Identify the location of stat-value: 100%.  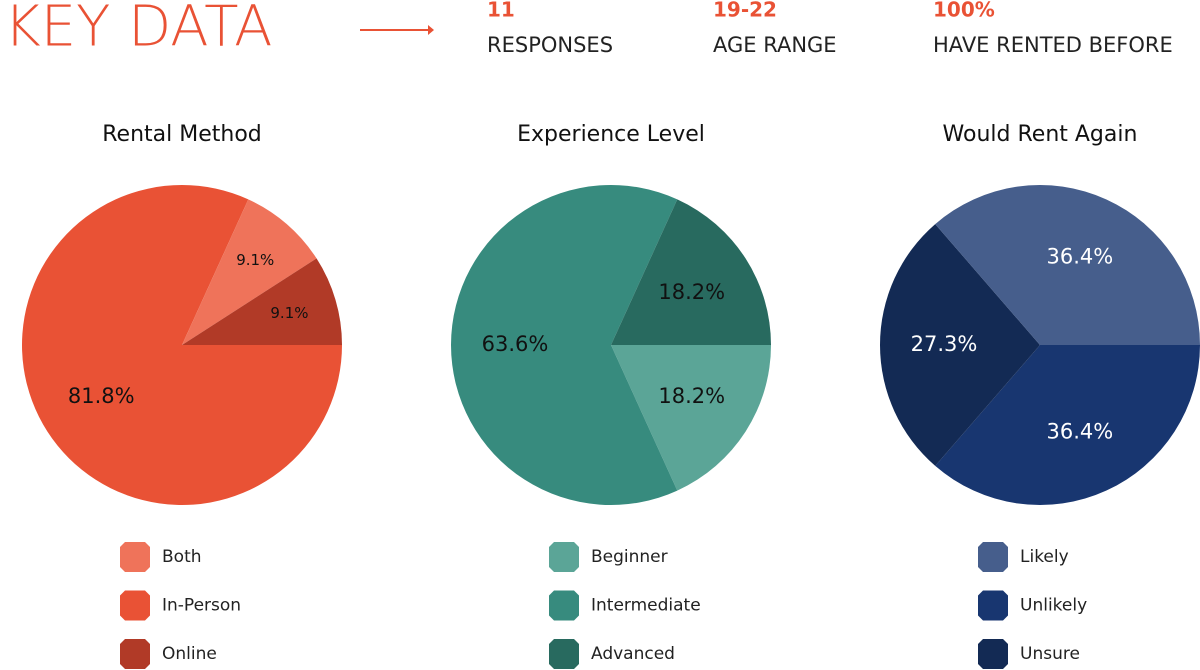
(964, 11).